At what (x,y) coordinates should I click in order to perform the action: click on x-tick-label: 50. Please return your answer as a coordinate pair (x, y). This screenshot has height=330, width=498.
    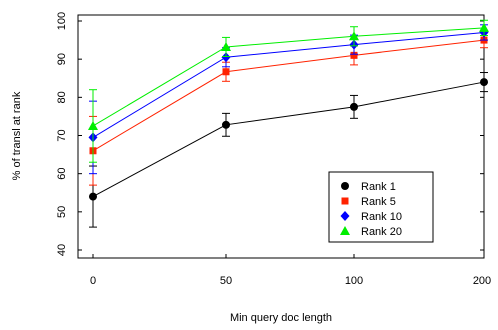
    Looking at the image, I should click on (226, 281).